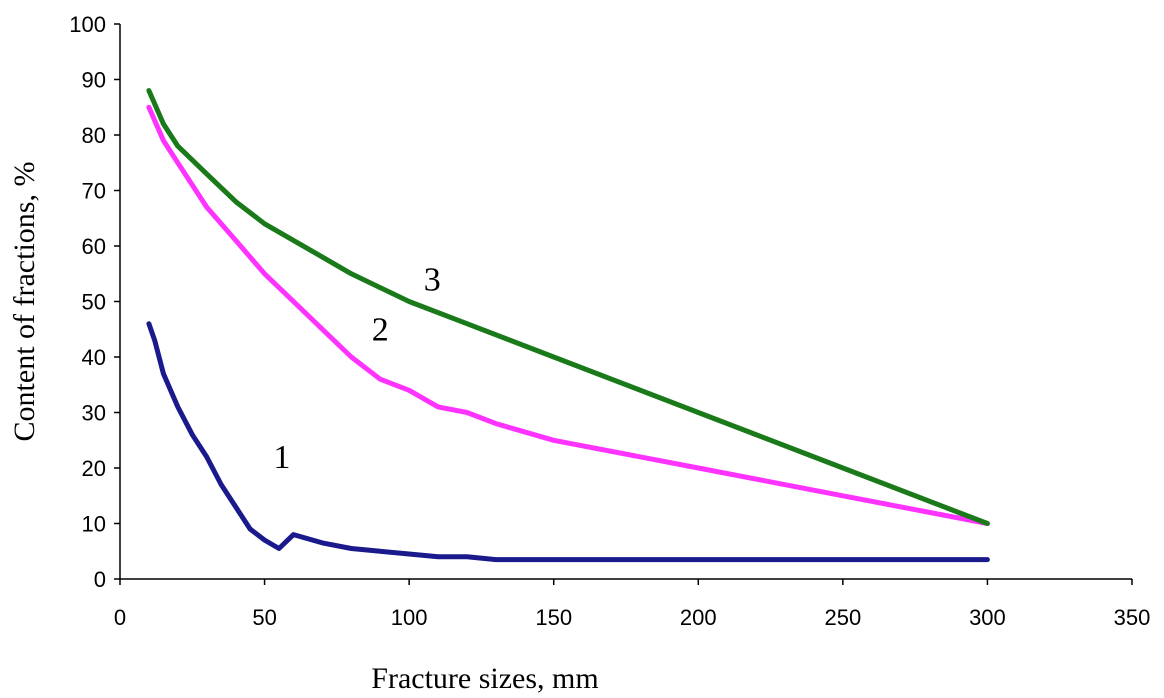 This screenshot has height=698, width=1164. I want to click on y-tick-label: 20, so click(94, 468).